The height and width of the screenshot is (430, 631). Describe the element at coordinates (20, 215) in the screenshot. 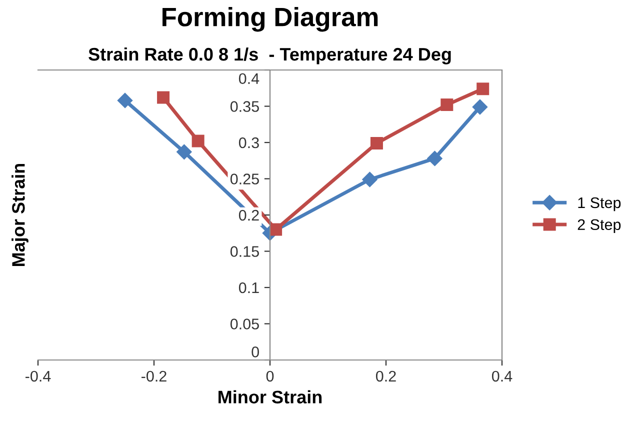

I see `y-axis-title: Major Strain` at that location.